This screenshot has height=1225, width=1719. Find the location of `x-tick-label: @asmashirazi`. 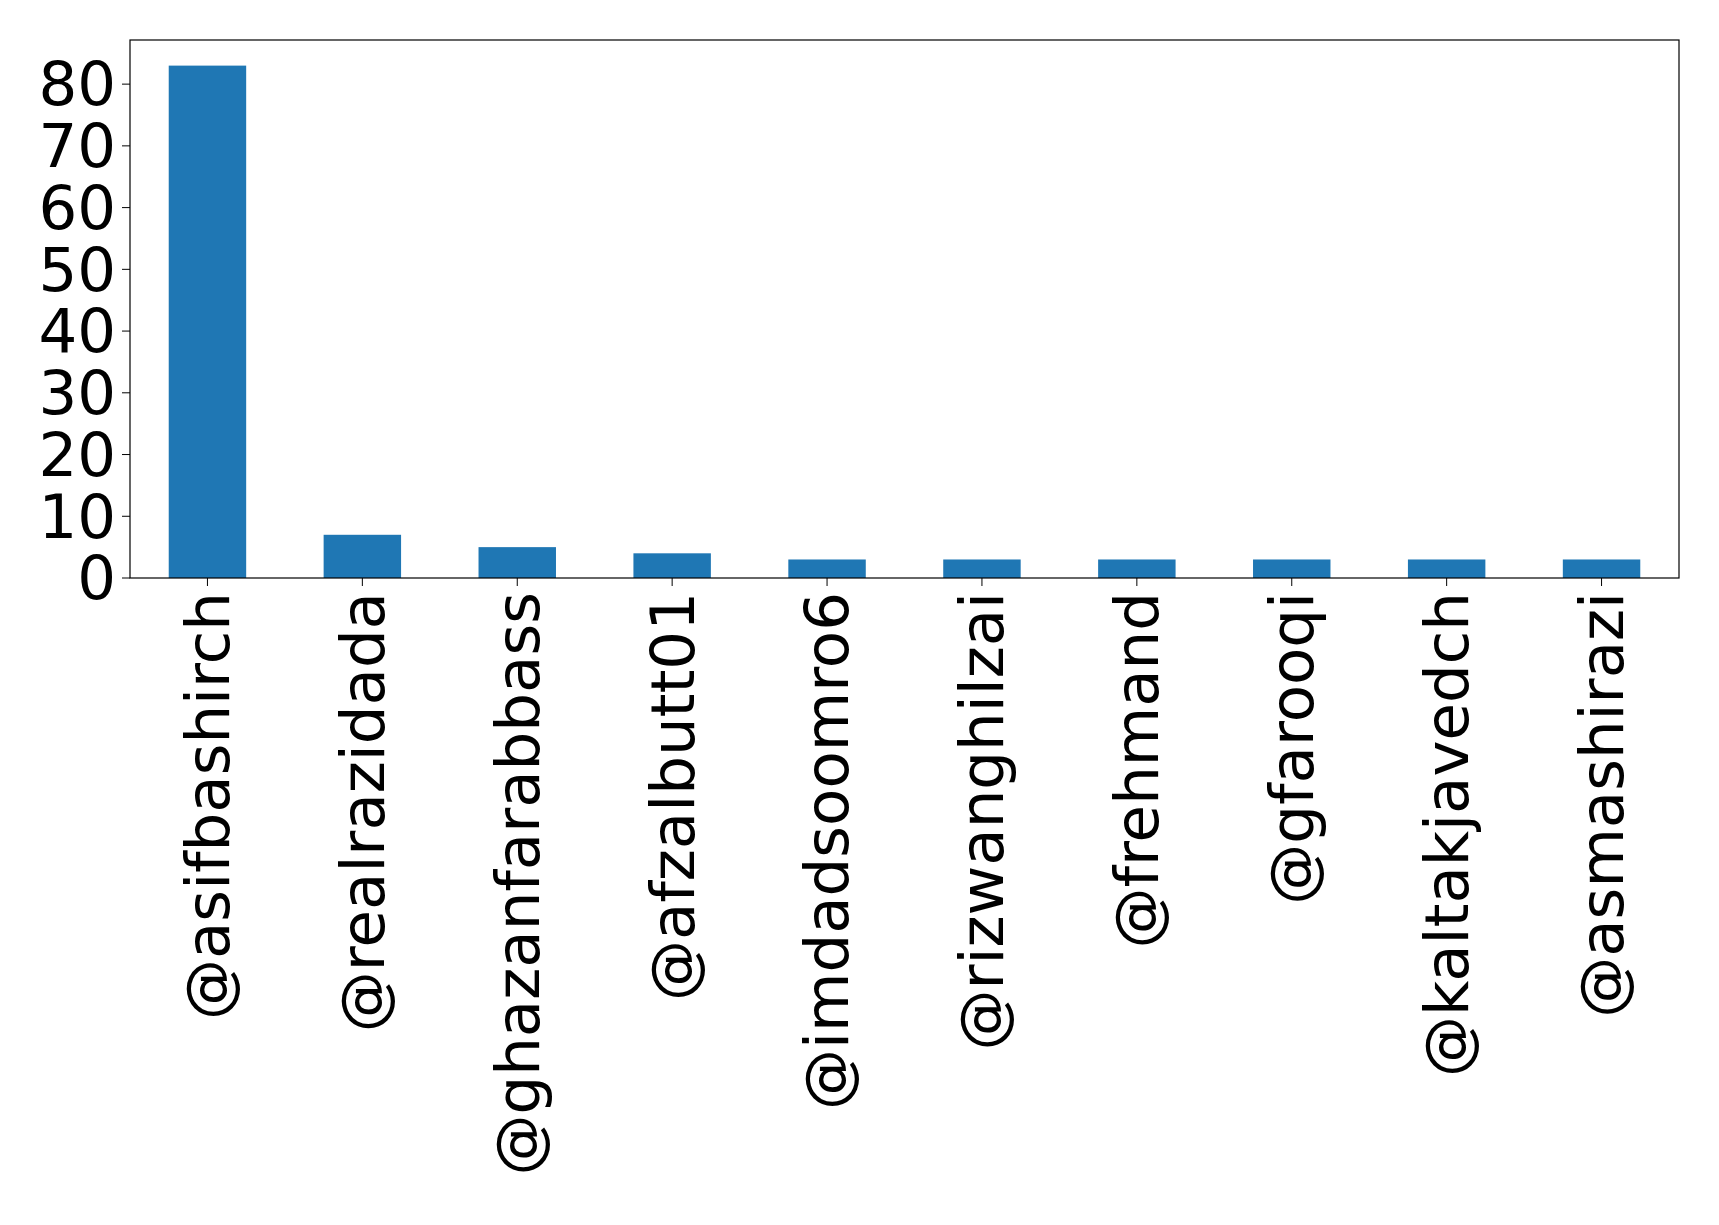

x-tick-label: @asmashirazi is located at coordinates (1601, 805).